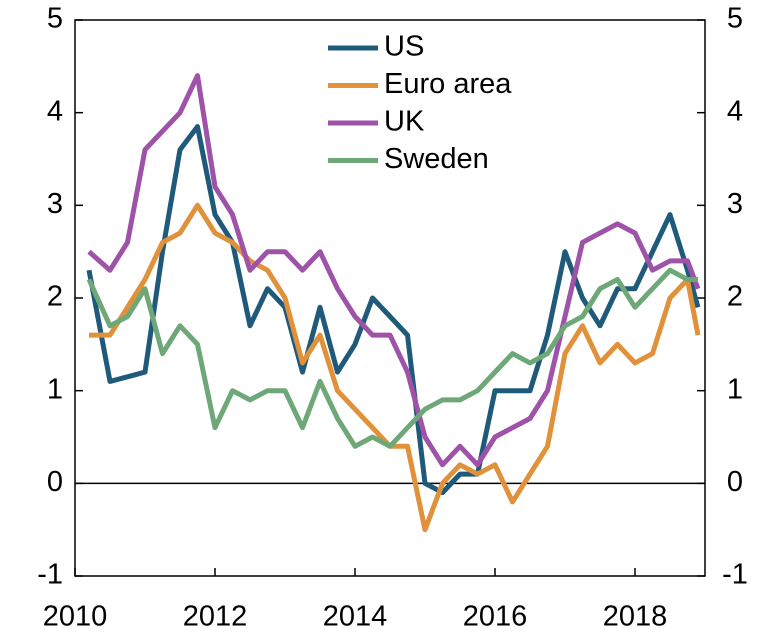 The width and height of the screenshot is (766, 637). Describe the element at coordinates (735, 297) in the screenshot. I see `y2-tick-label: 2` at that location.